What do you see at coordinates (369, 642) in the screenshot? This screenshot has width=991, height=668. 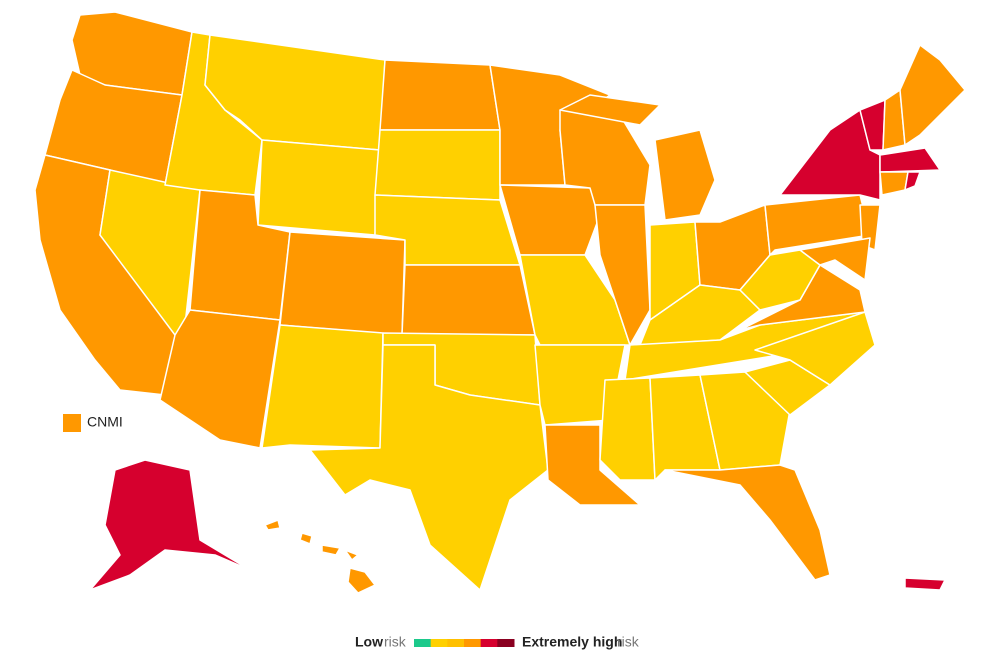 I see `legend-low: Low` at bounding box center [369, 642].